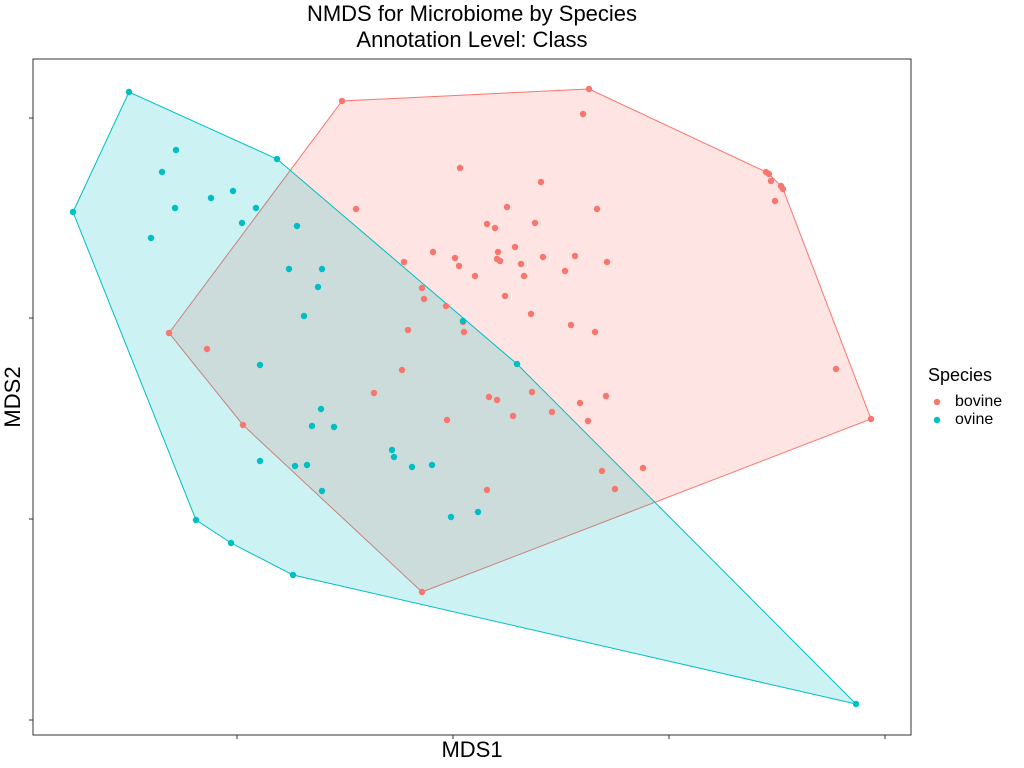 The height and width of the screenshot is (768, 1024). Describe the element at coordinates (472, 13) in the screenshot. I see `chart-title: NMDS for Microbiome by Species` at that location.